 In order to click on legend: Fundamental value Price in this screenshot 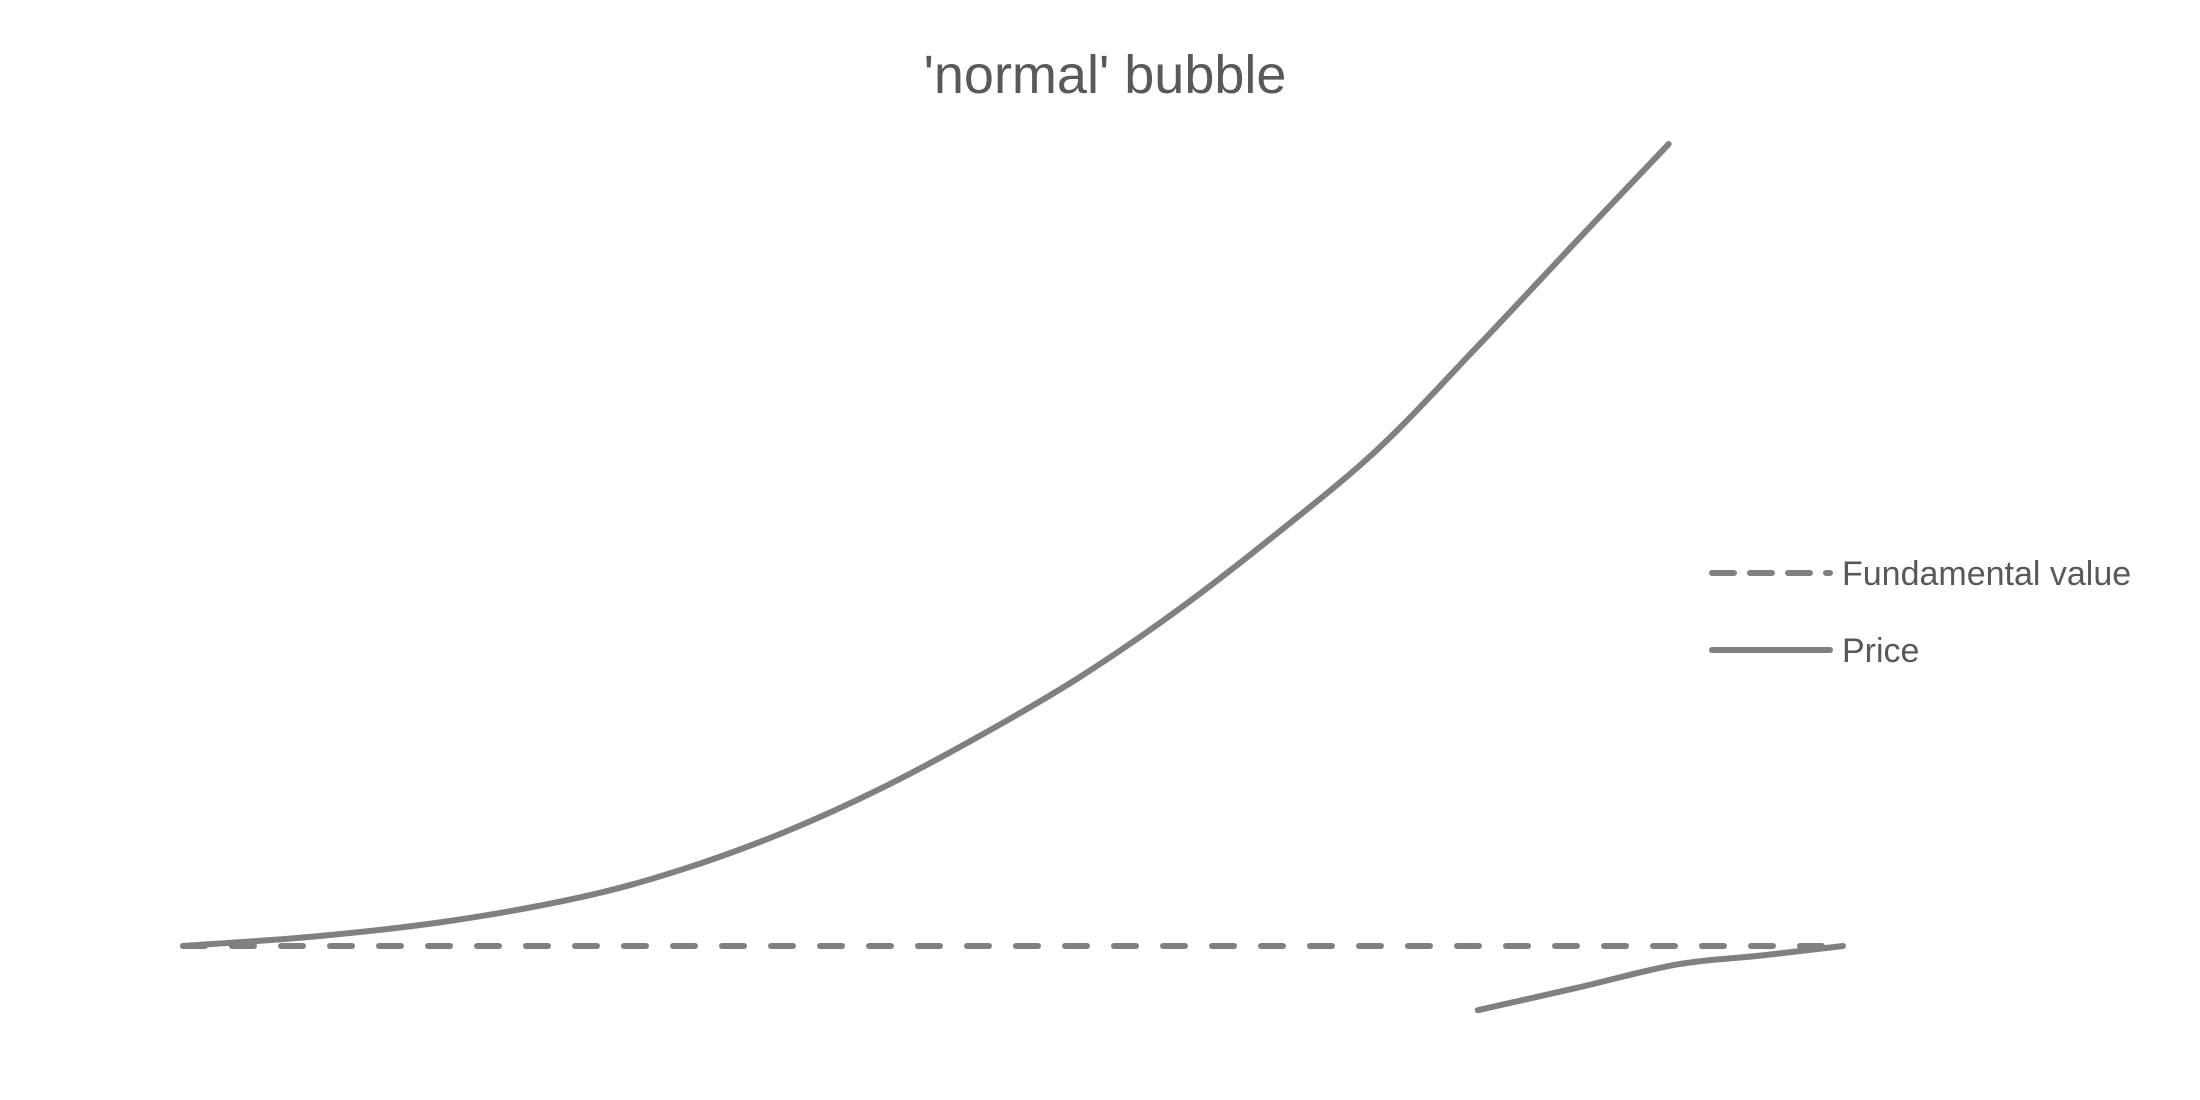, I will do `click(1920, 612)`.